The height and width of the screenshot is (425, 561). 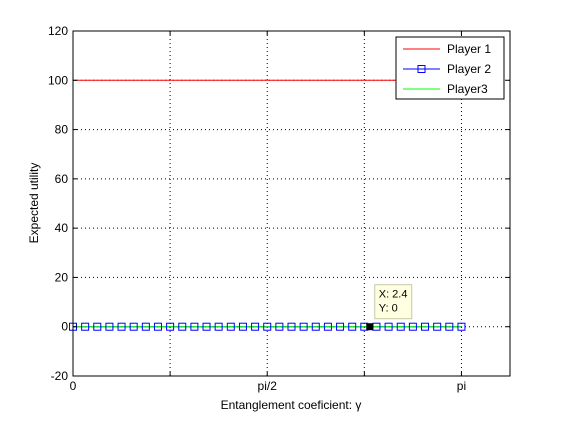 What do you see at coordinates (62, 179) in the screenshot?
I see `y-tick-label: 60` at bounding box center [62, 179].